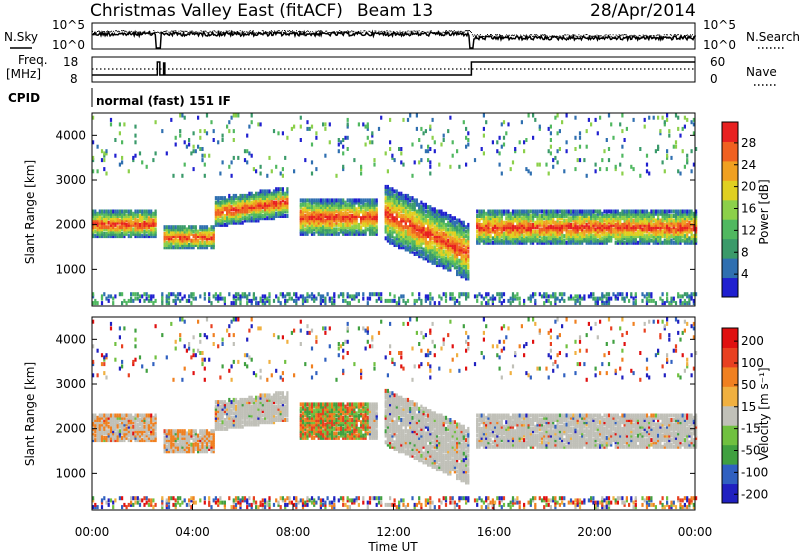 This screenshot has width=800, height=554. What do you see at coordinates (394, 34) in the screenshot?
I see `noise-search-trace` at bounding box center [394, 34].